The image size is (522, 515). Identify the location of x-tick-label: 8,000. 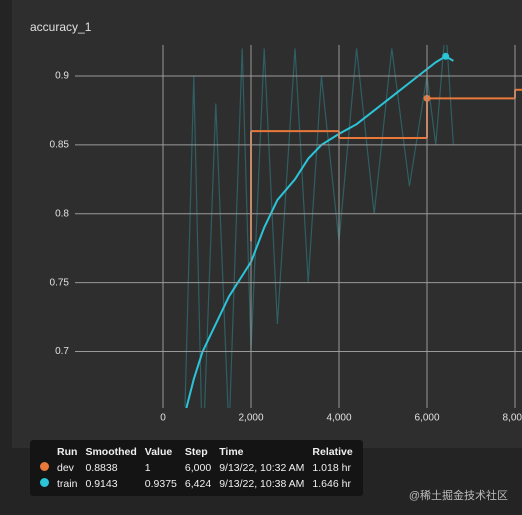
(512, 418).